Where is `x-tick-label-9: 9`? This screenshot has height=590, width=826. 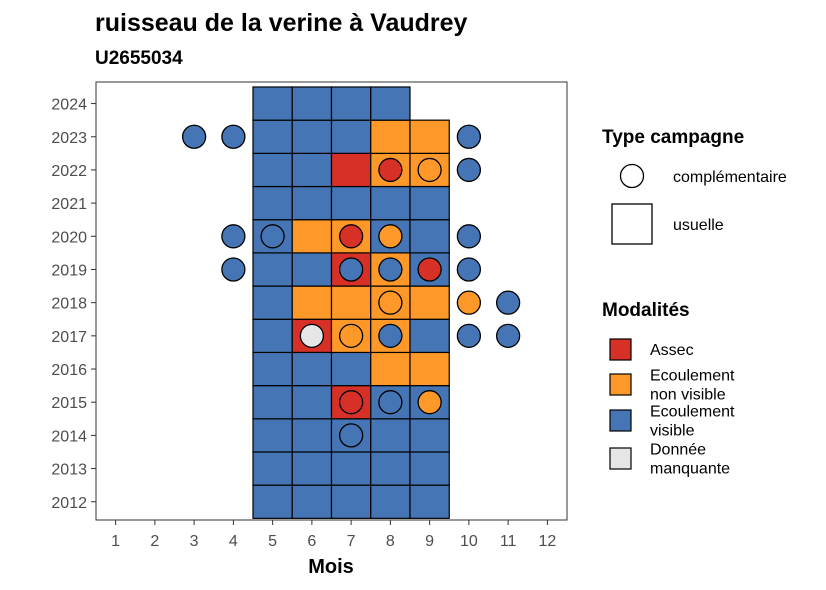
x-tick-label-9: 9 is located at coordinates (429, 541).